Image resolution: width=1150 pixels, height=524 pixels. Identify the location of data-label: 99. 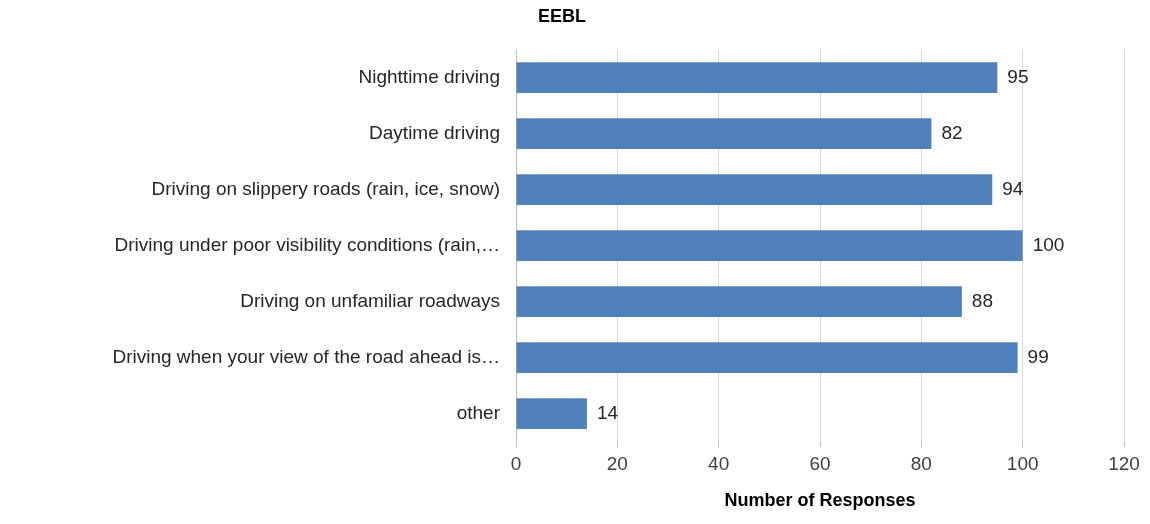
(1038, 356).